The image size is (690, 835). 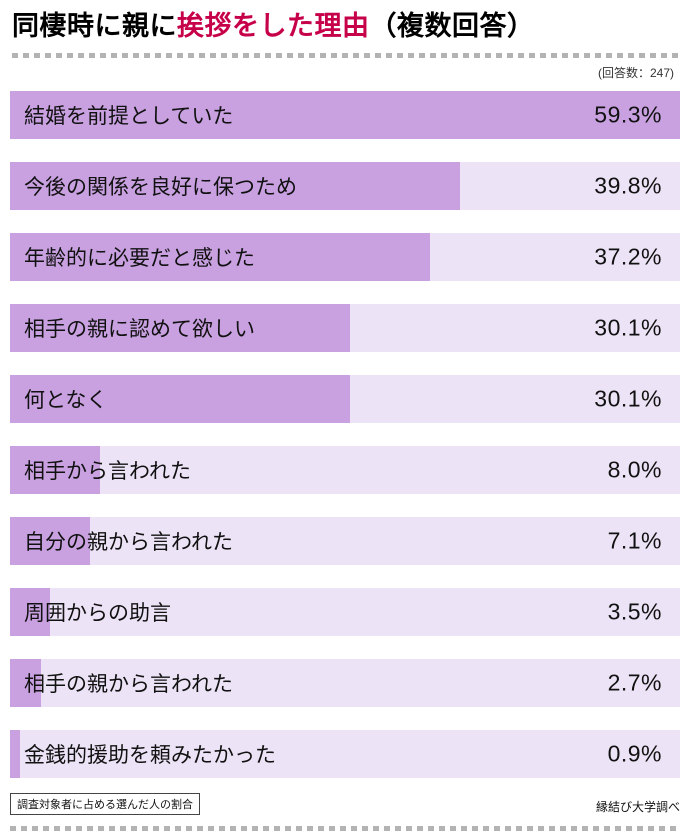 What do you see at coordinates (345, 469) in the screenshot?
I see `bar-row: 相手から言われた 8.0%` at bounding box center [345, 469].